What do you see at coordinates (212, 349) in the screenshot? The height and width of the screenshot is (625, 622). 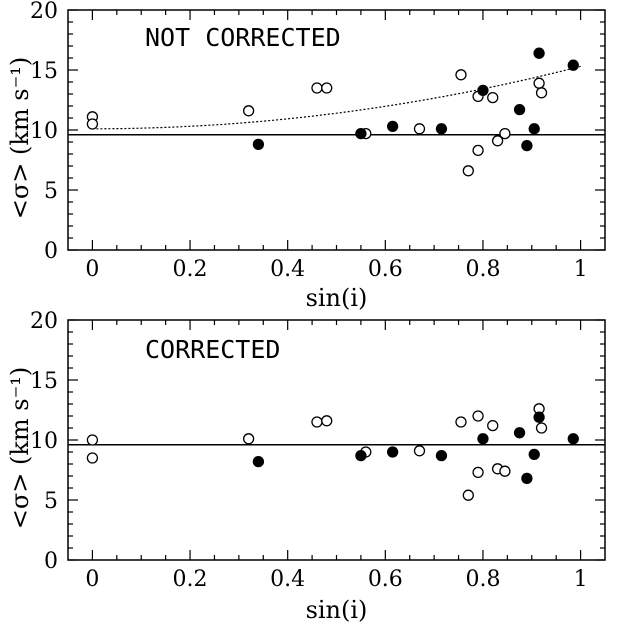 I see `panel-title: CORRECTED` at bounding box center [212, 349].